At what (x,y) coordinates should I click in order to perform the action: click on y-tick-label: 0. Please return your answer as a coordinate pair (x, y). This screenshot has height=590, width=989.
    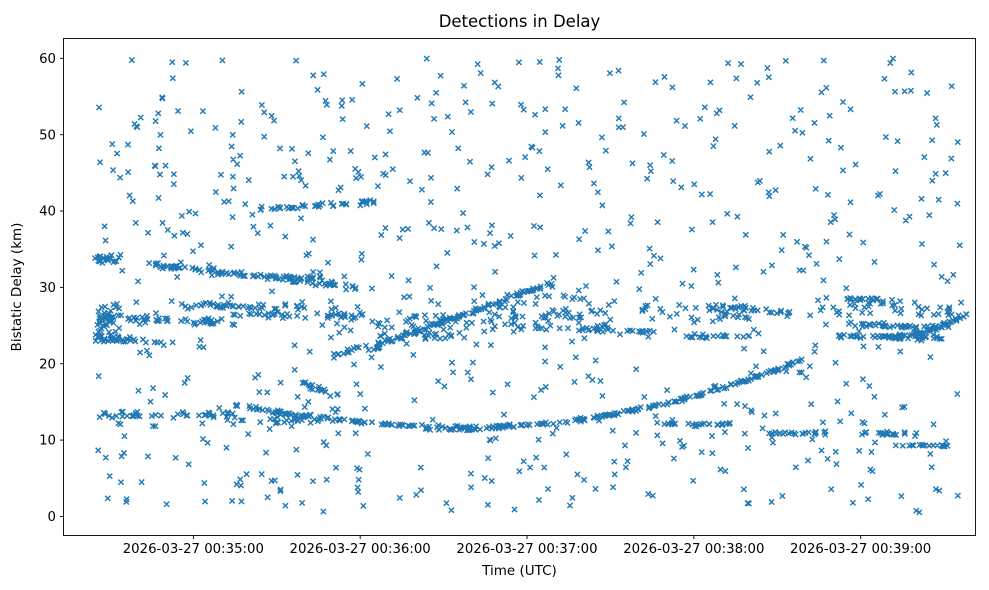
    Looking at the image, I should click on (52, 517).